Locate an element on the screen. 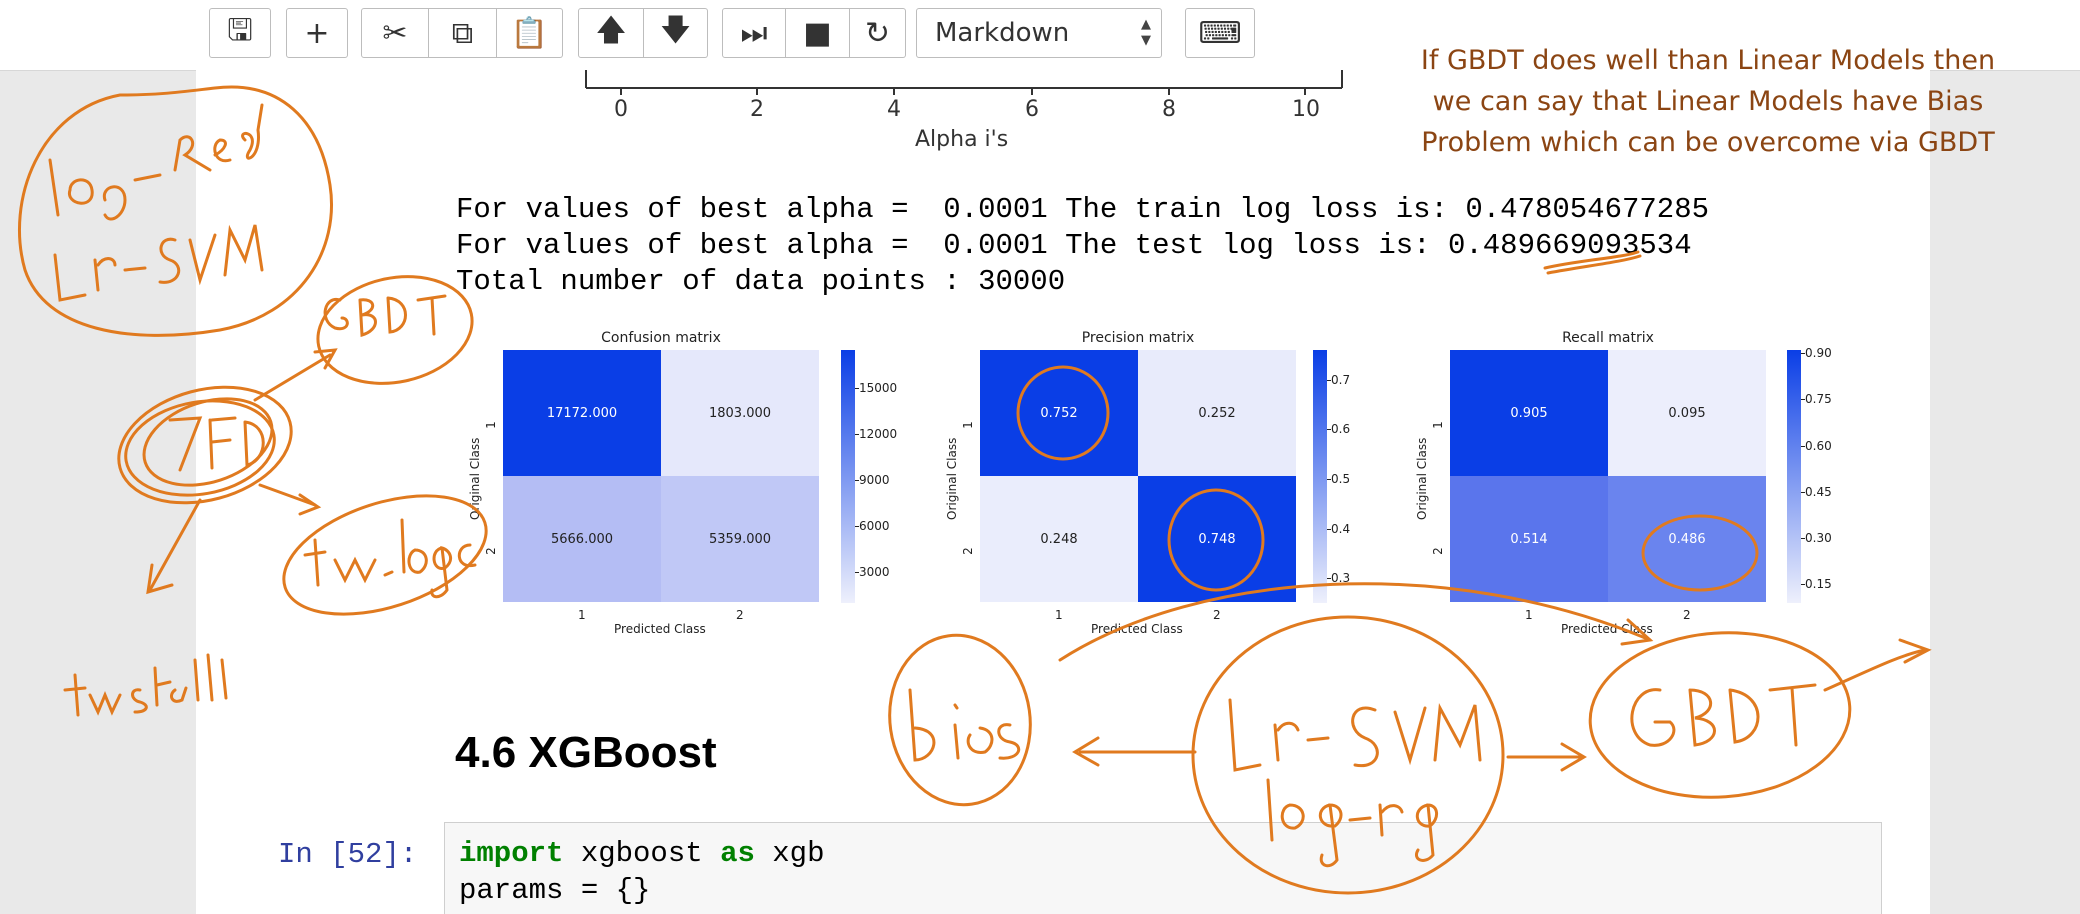  confusion-y-axis-label: Original Class is located at coordinates (475, 478).